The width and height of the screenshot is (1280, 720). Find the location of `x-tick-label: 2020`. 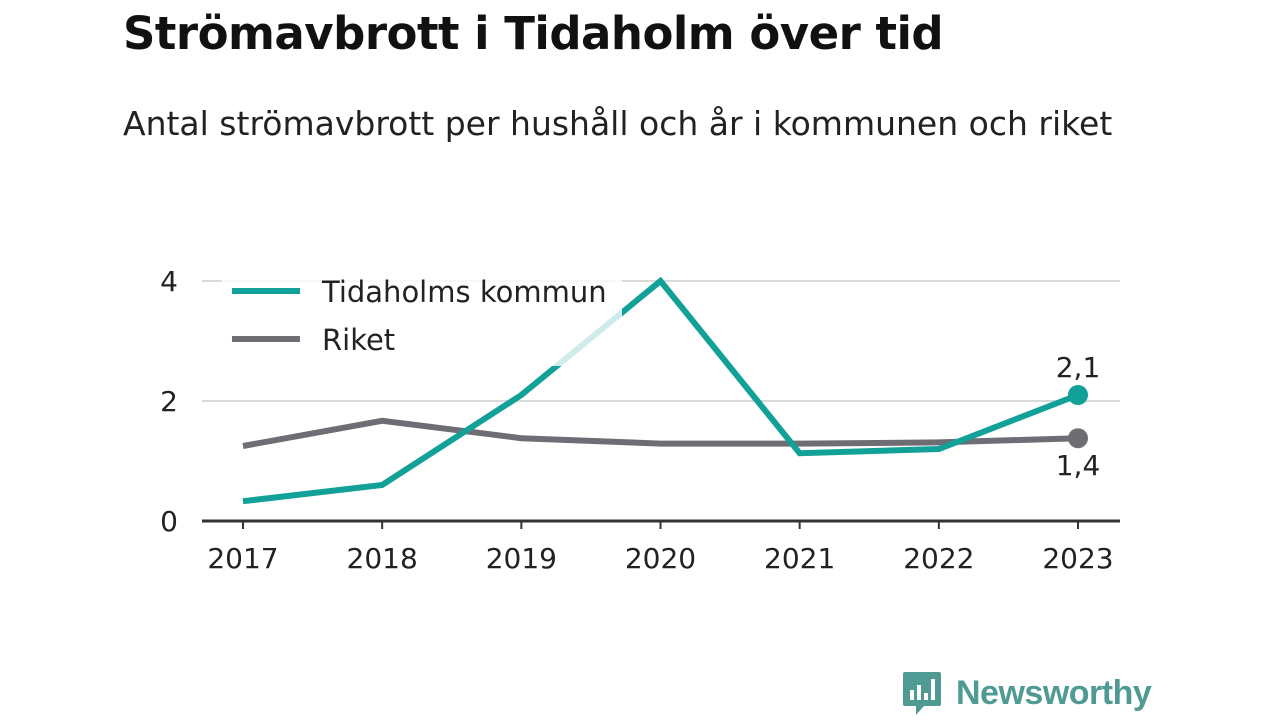

x-tick-label: 2020 is located at coordinates (660, 558).